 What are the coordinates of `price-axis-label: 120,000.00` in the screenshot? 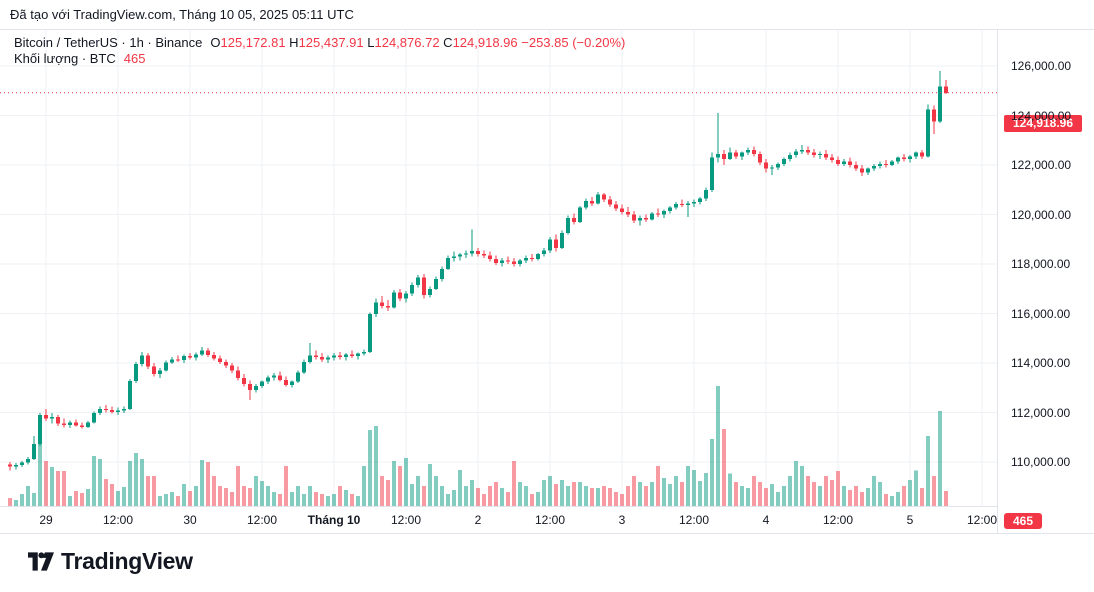 It's located at (1041, 214).